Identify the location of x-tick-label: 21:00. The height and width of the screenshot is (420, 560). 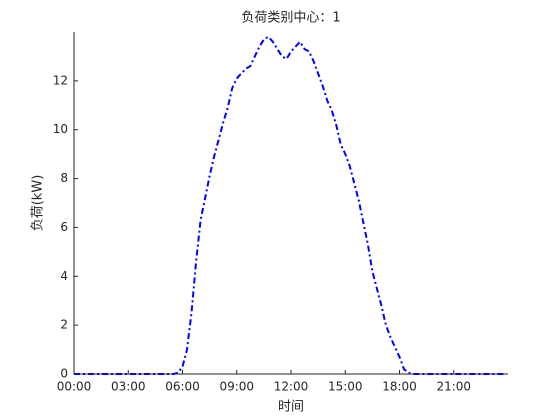
(453, 387).